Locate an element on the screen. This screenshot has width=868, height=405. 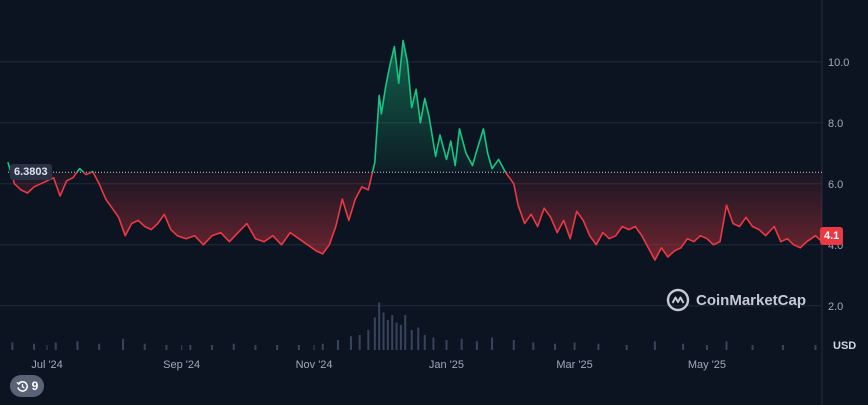
x-tick-label: Sep '24 is located at coordinates (181, 365).